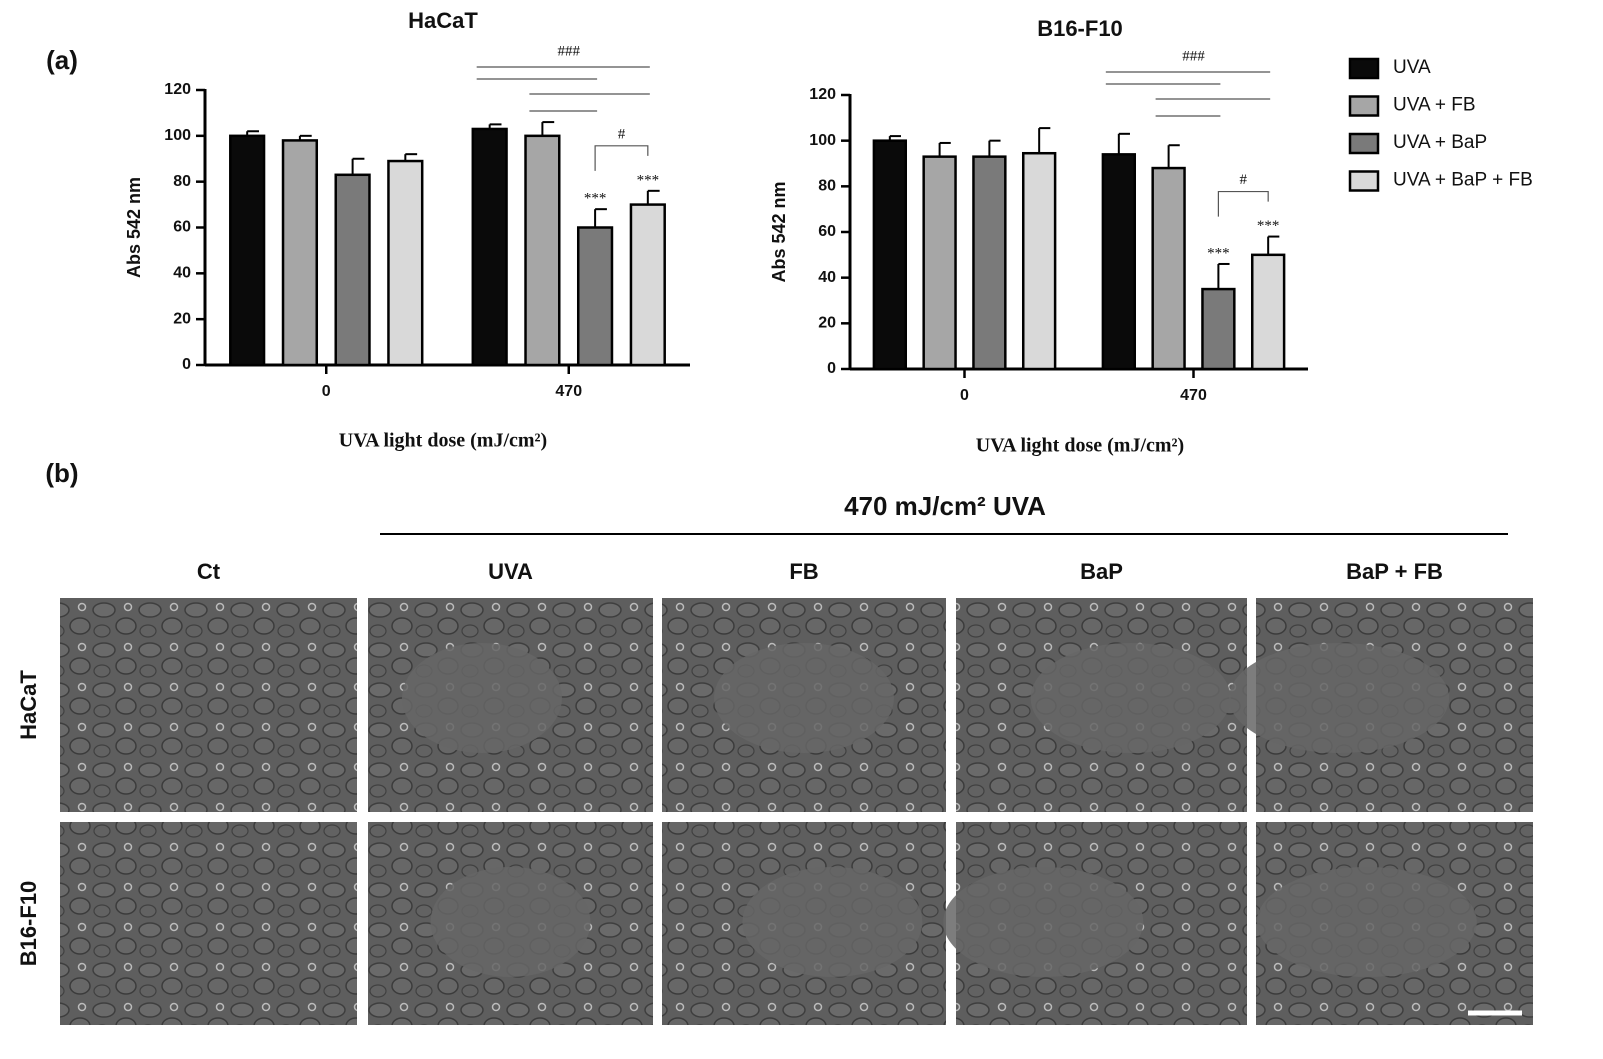 The height and width of the screenshot is (1059, 1603). I want to click on legend-label: UVA, so click(1412, 67).